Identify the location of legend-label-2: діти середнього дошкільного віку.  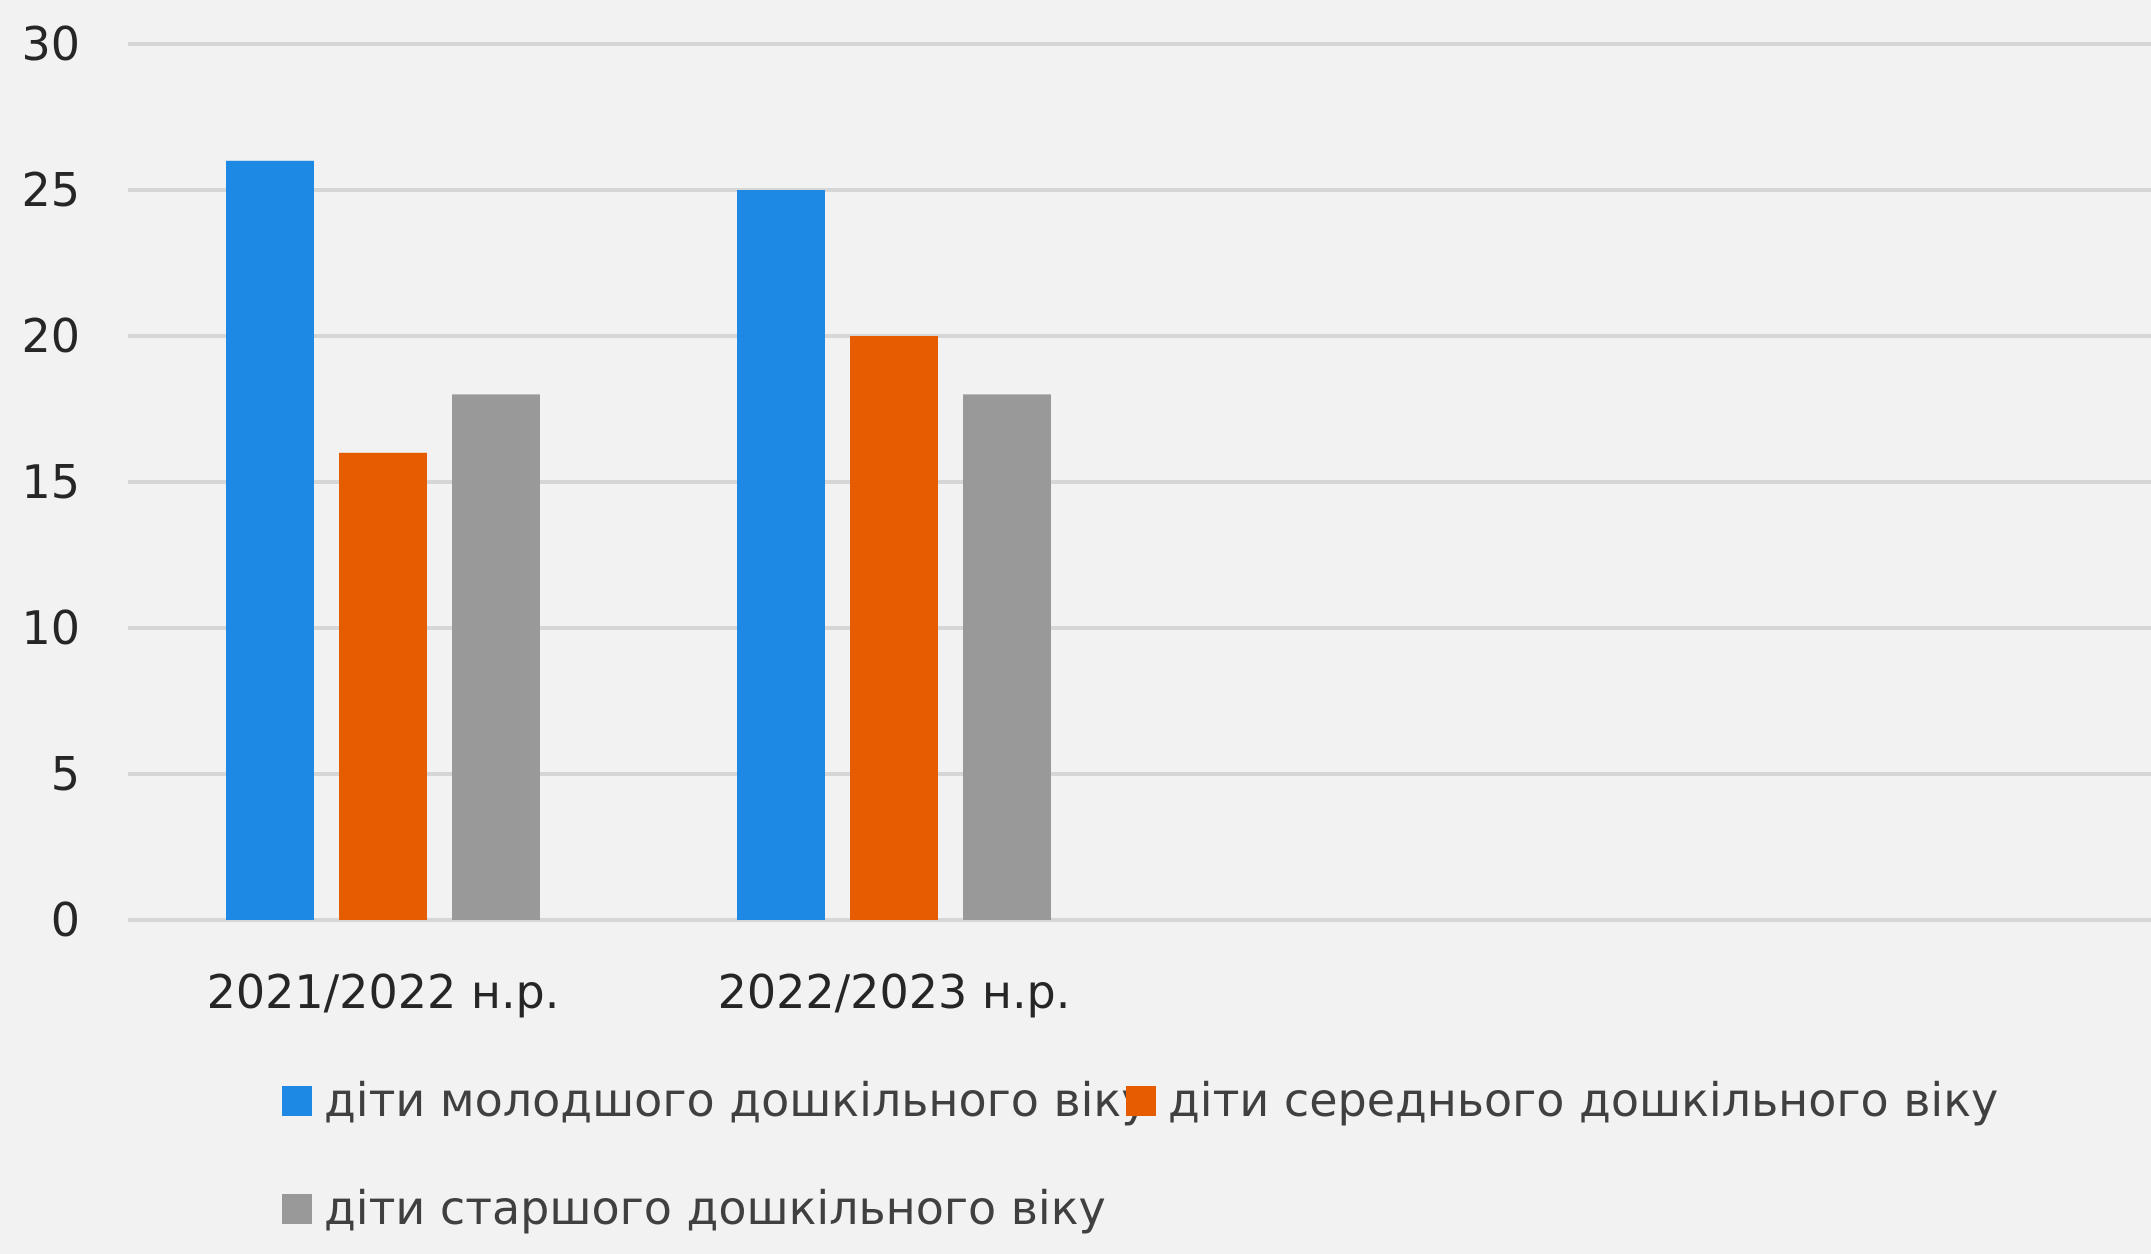
(1583, 1100).